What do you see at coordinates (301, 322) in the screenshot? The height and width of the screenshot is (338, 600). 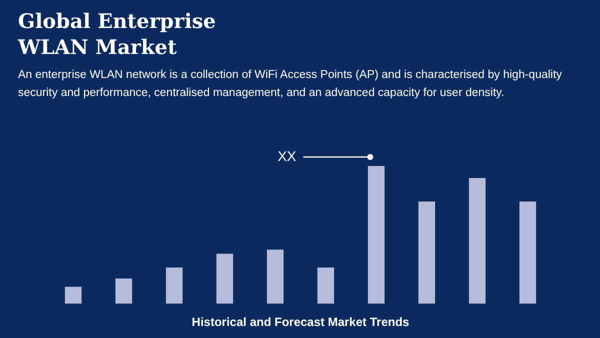 I see `x-axis-title: Historical and Forecast Market Trends` at bounding box center [301, 322].